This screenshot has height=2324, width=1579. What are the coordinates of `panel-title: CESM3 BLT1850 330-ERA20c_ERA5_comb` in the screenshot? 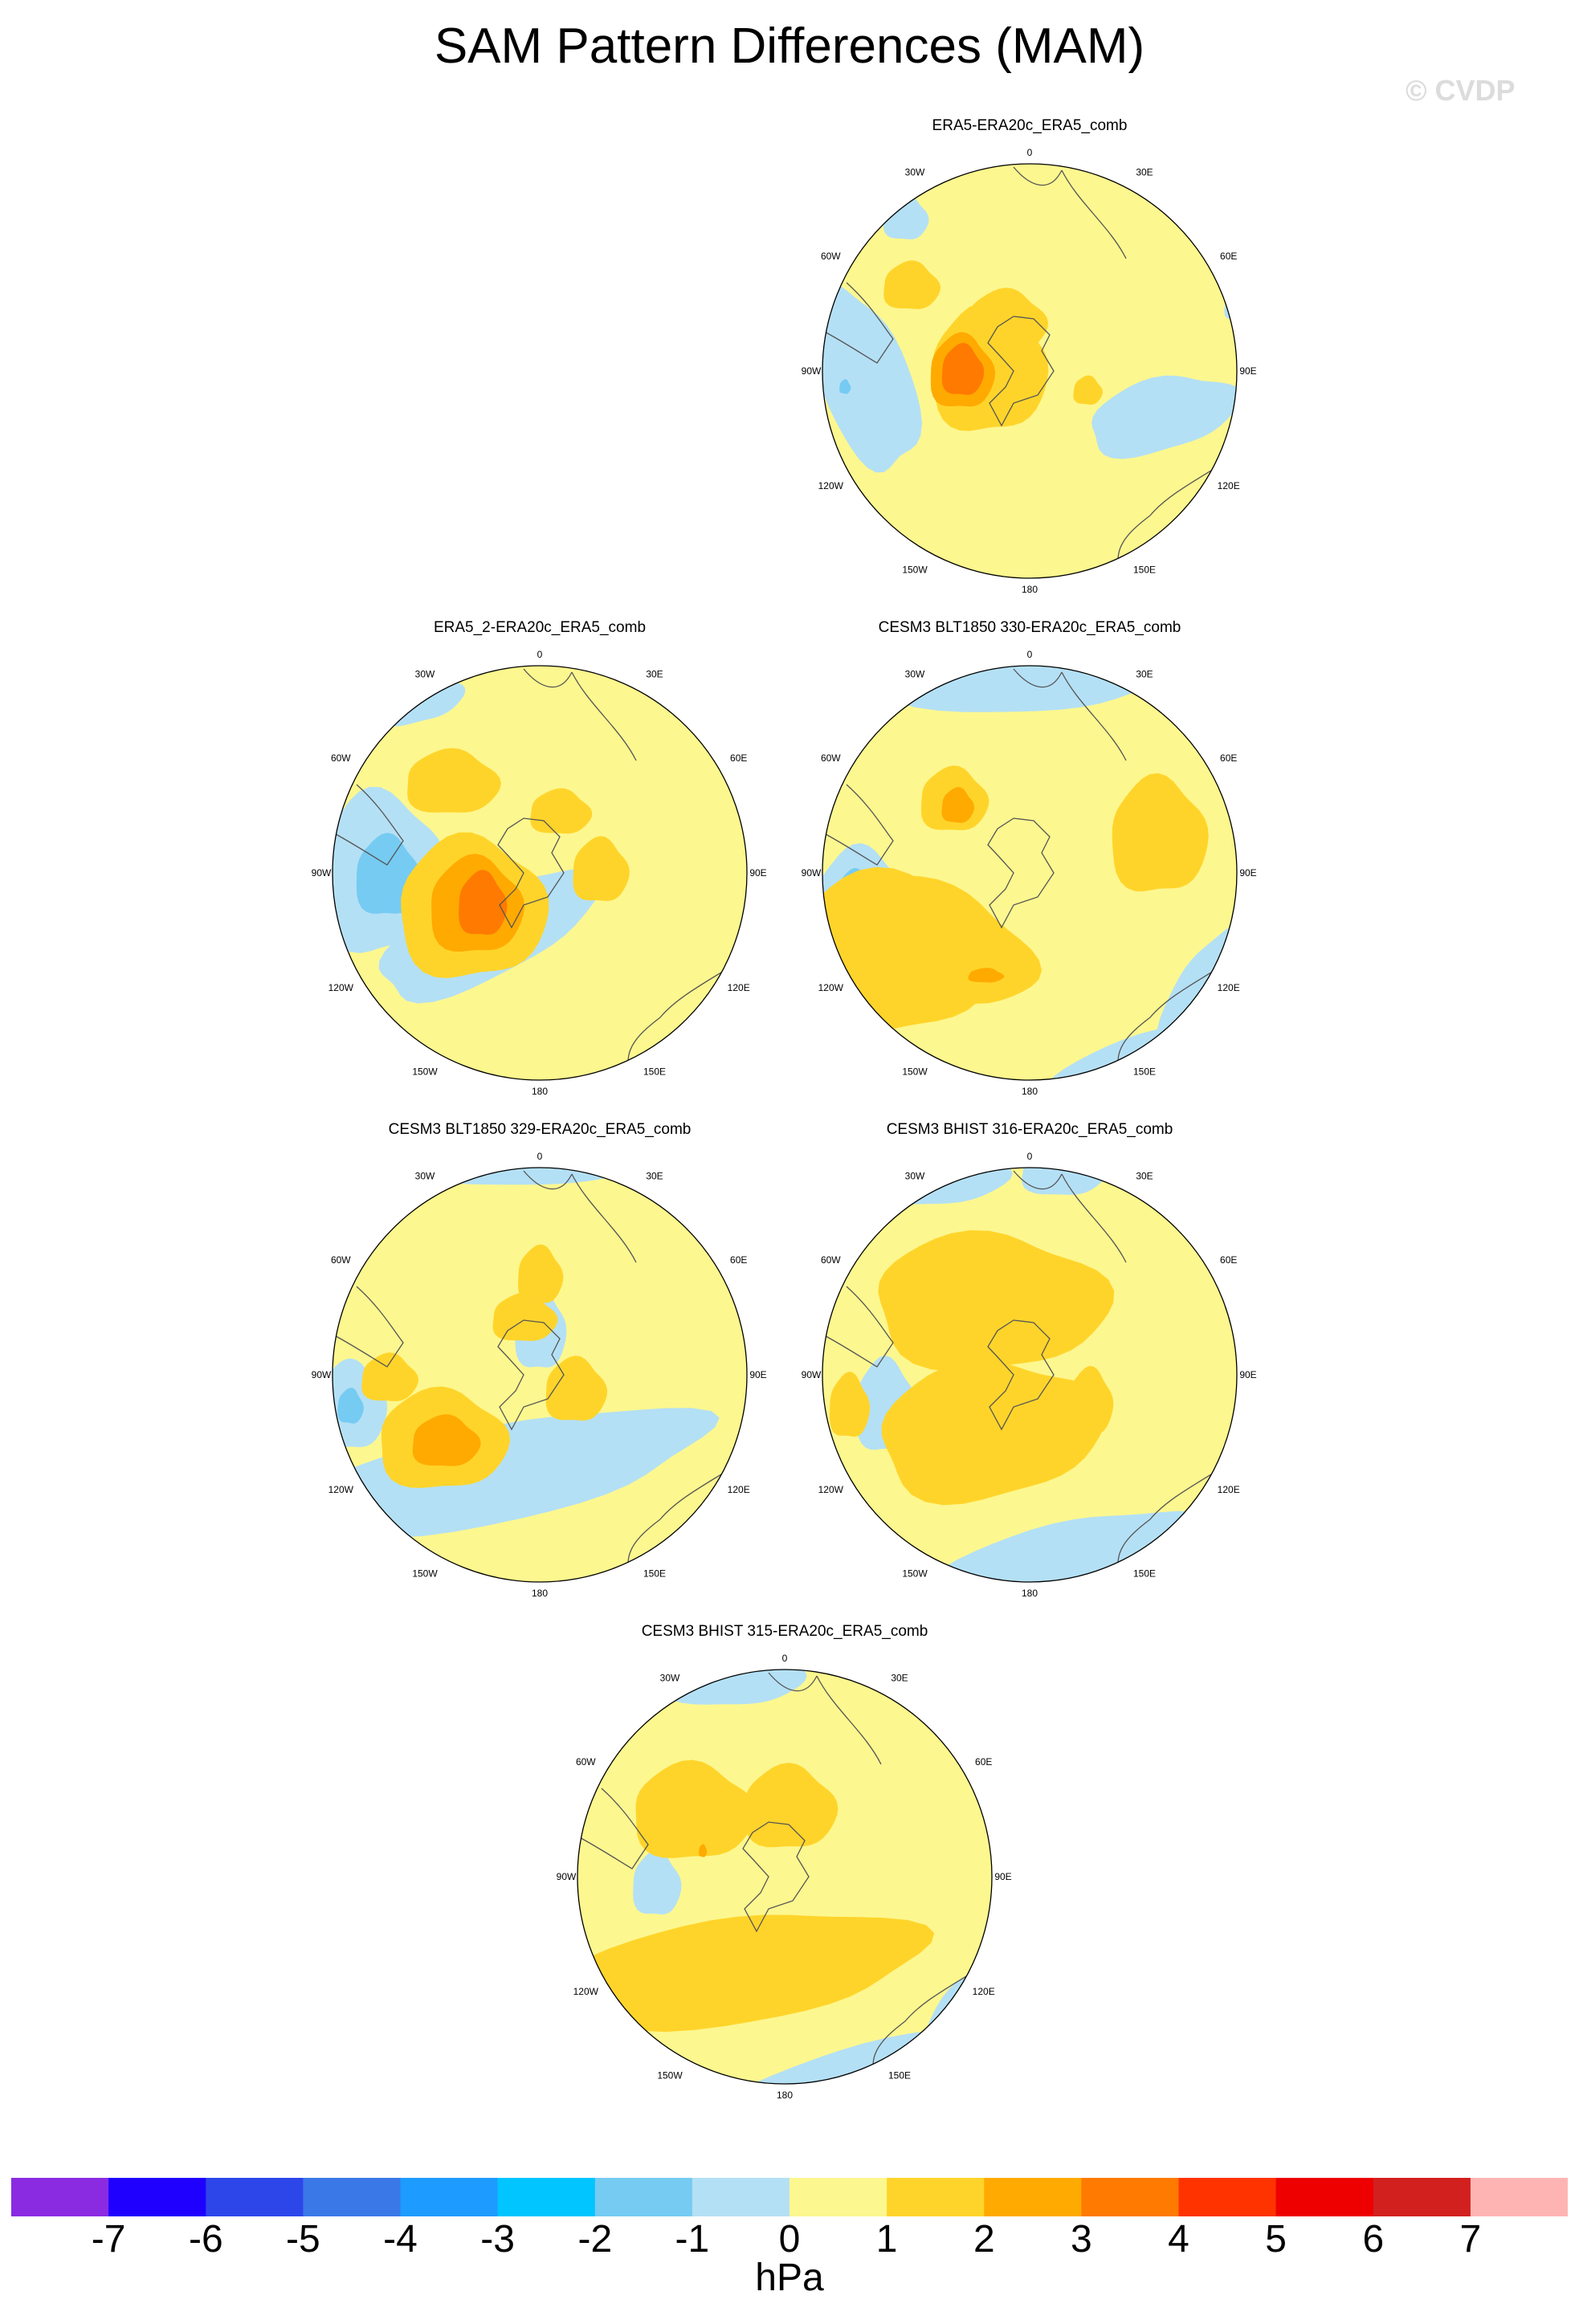 It's located at (1029, 628).